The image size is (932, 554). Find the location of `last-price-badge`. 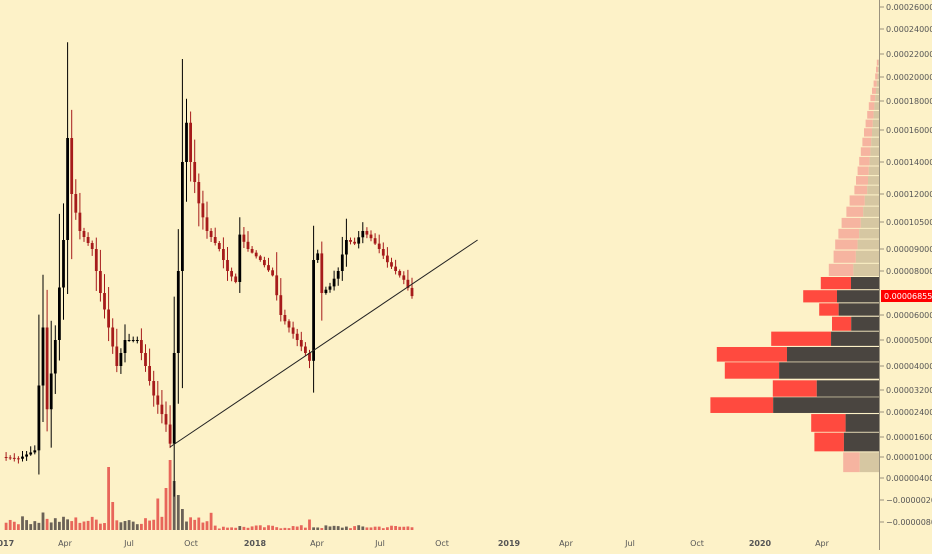

last-price-badge is located at coordinates (906, 296).